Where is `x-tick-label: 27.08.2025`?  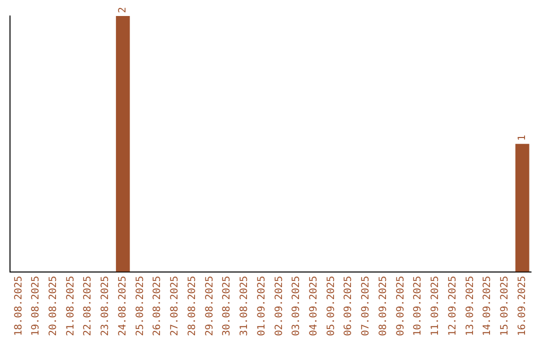 x-tick-label: 27.08.2025 is located at coordinates (175, 306).